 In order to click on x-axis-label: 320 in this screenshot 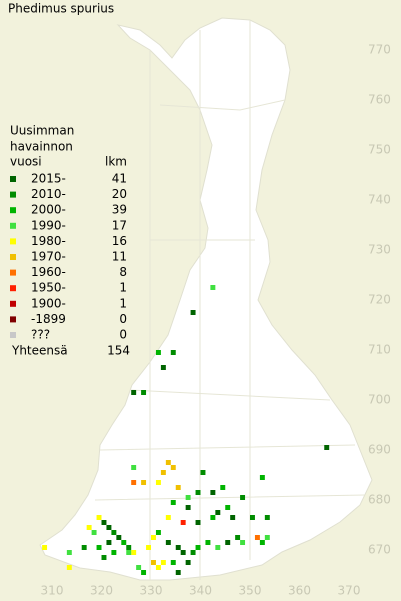, I will do `click(101, 591)`.